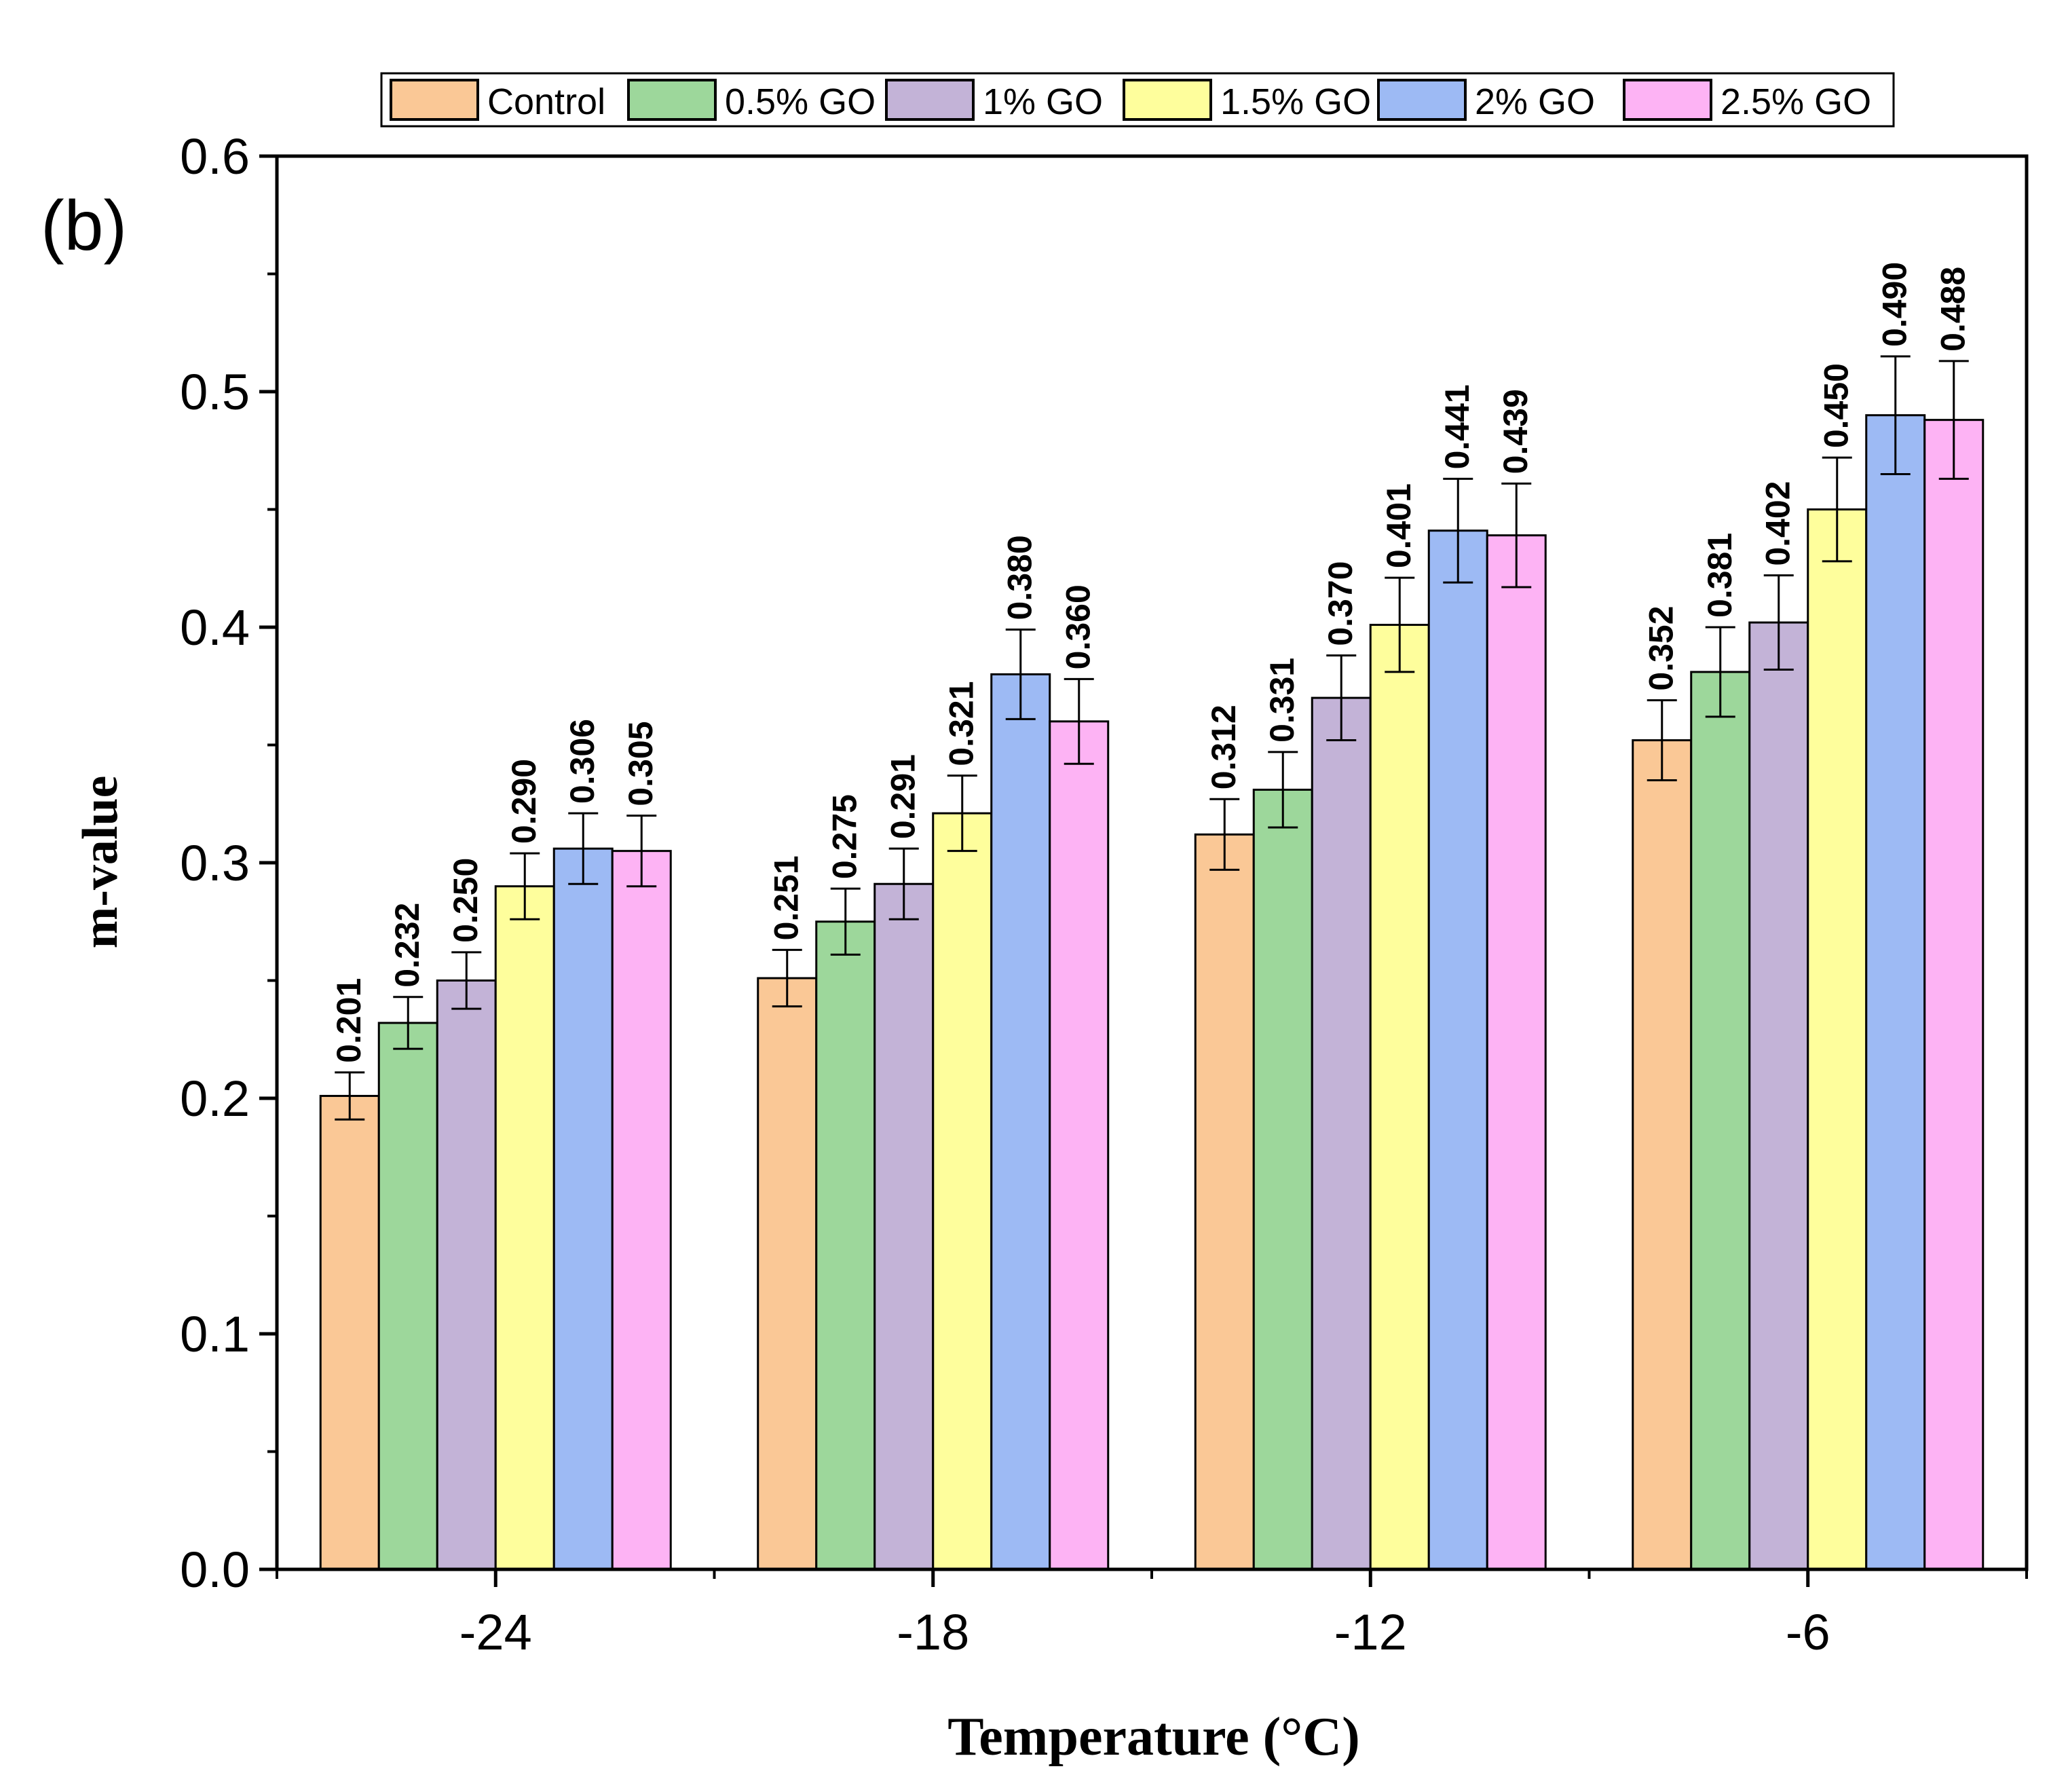  Describe the element at coordinates (100, 863) in the screenshot. I see `y-axis-title: m-value` at that location.